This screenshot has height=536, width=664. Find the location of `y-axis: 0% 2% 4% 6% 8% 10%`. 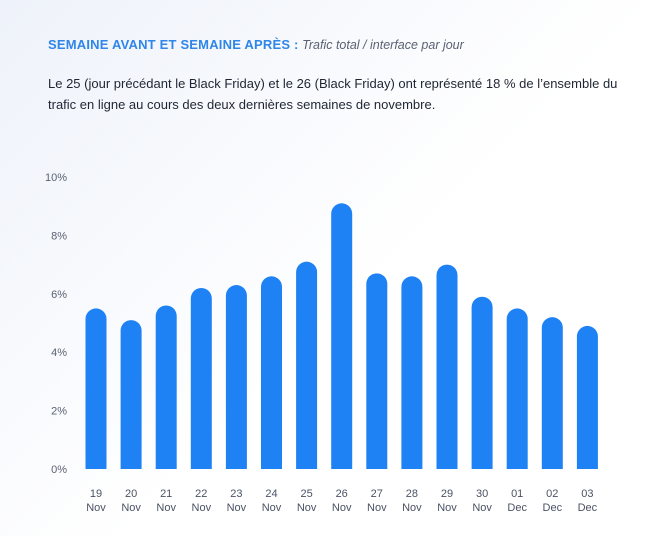

y-axis: 0% 2% 4% 6% 8% 10% is located at coordinates (56, 324).